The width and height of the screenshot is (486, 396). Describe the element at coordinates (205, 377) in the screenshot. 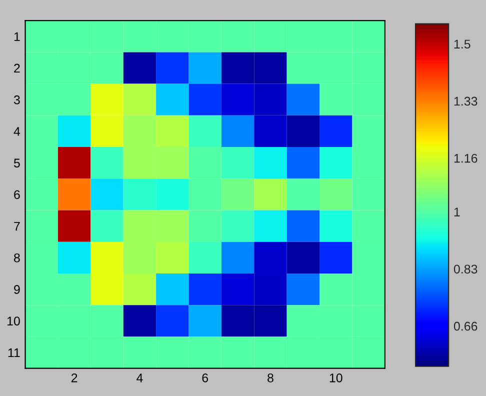

I see `x-tick-label: 6` at that location.